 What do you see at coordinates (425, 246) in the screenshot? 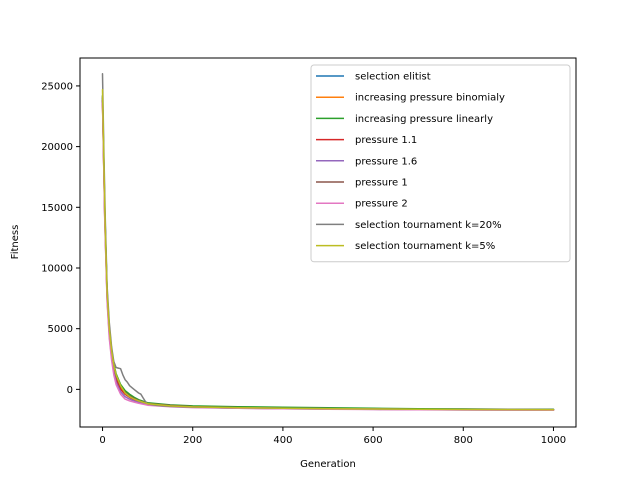
I see `legend-label-9: selection tournament k=5%` at bounding box center [425, 246].